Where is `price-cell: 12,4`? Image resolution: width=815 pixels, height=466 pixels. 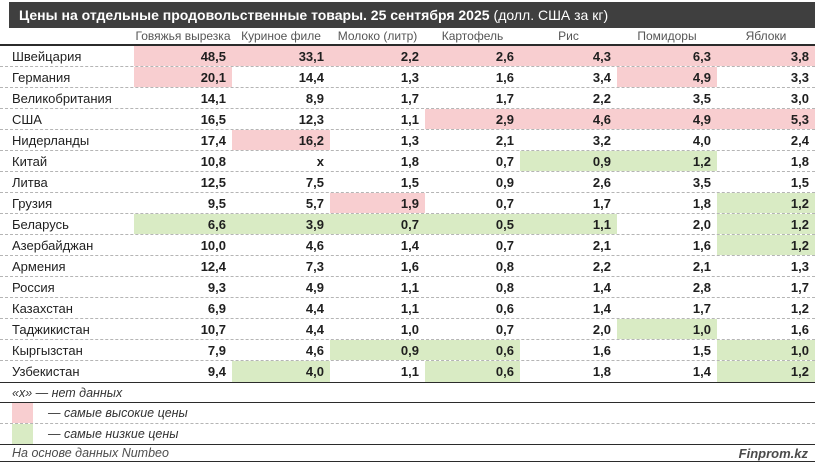
price-cell: 12,4 is located at coordinates (213, 266).